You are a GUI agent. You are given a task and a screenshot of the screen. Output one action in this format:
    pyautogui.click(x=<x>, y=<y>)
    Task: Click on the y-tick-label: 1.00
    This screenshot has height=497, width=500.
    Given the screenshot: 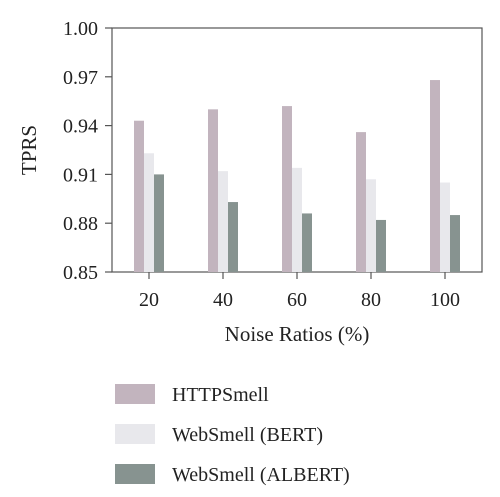 What is the action you would take?
    pyautogui.click(x=80, y=29)
    